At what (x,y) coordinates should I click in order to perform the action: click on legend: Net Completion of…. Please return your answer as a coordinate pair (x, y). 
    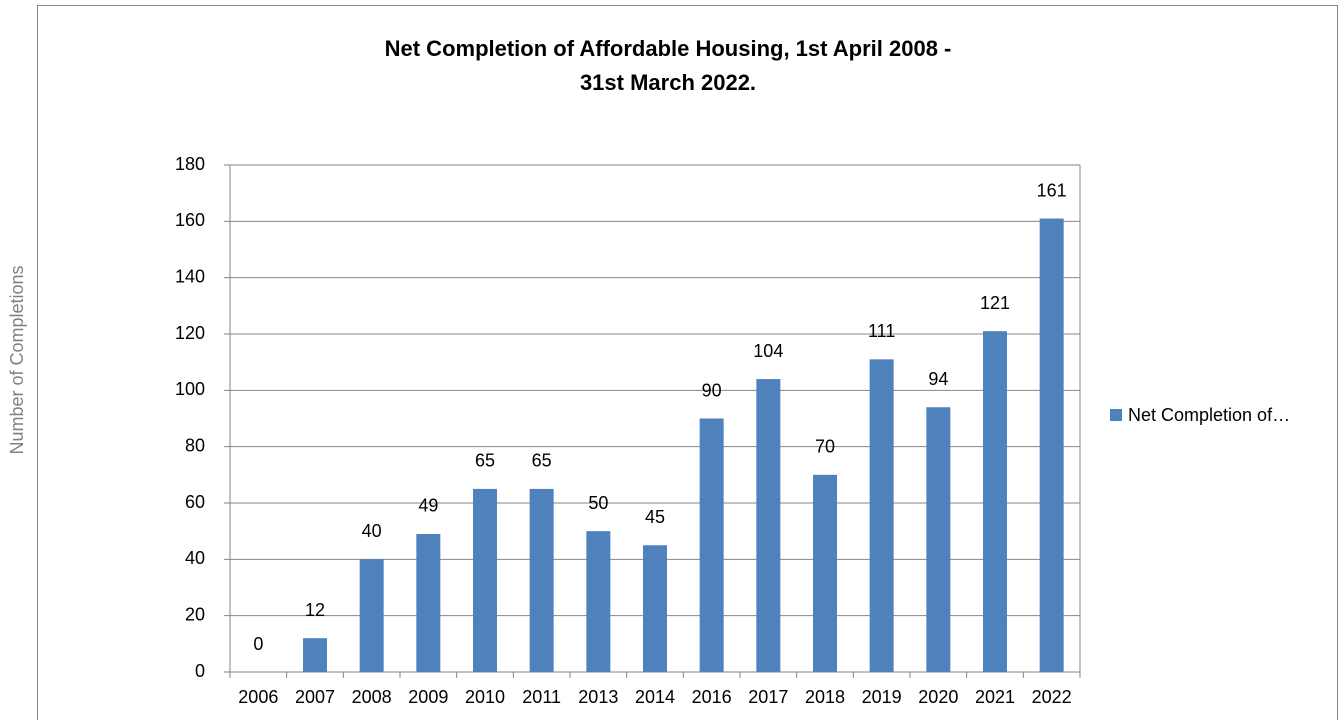
    Looking at the image, I should click on (1210, 415).